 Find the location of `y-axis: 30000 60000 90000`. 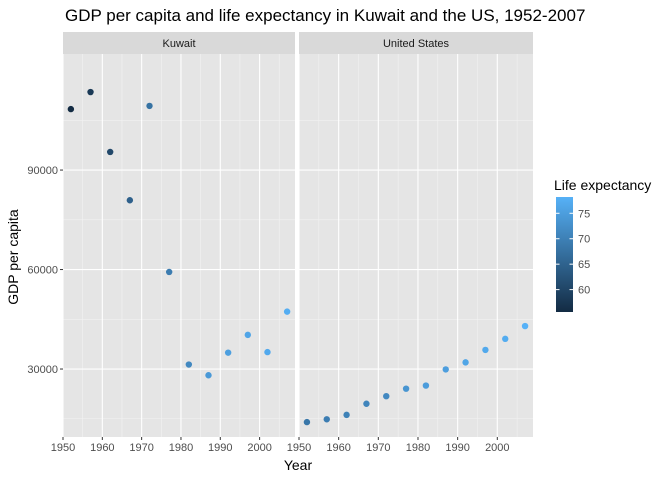

y-axis: 30000 60000 90000 is located at coordinates (45, 270).